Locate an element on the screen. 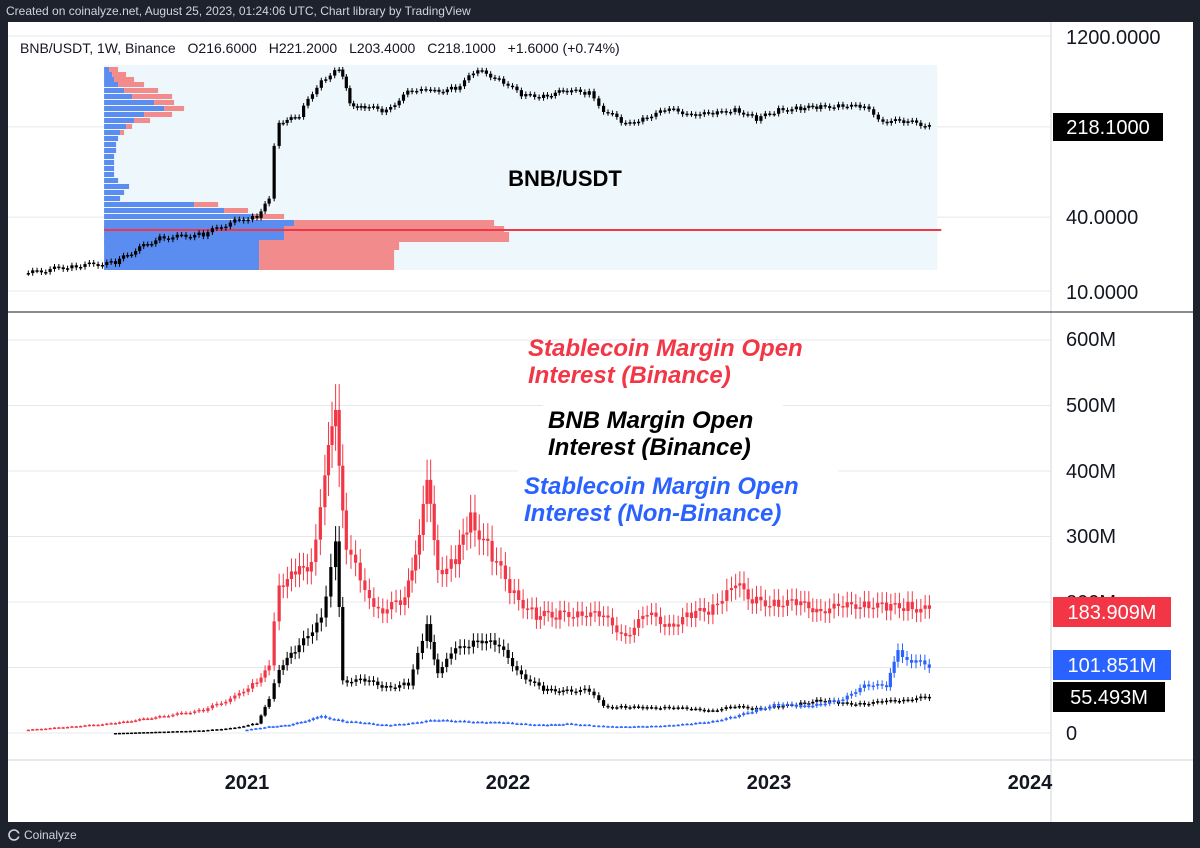 This screenshot has width=1200, height=848. time-axis: 2021 2022 2023 2024 is located at coordinates (639, 783).